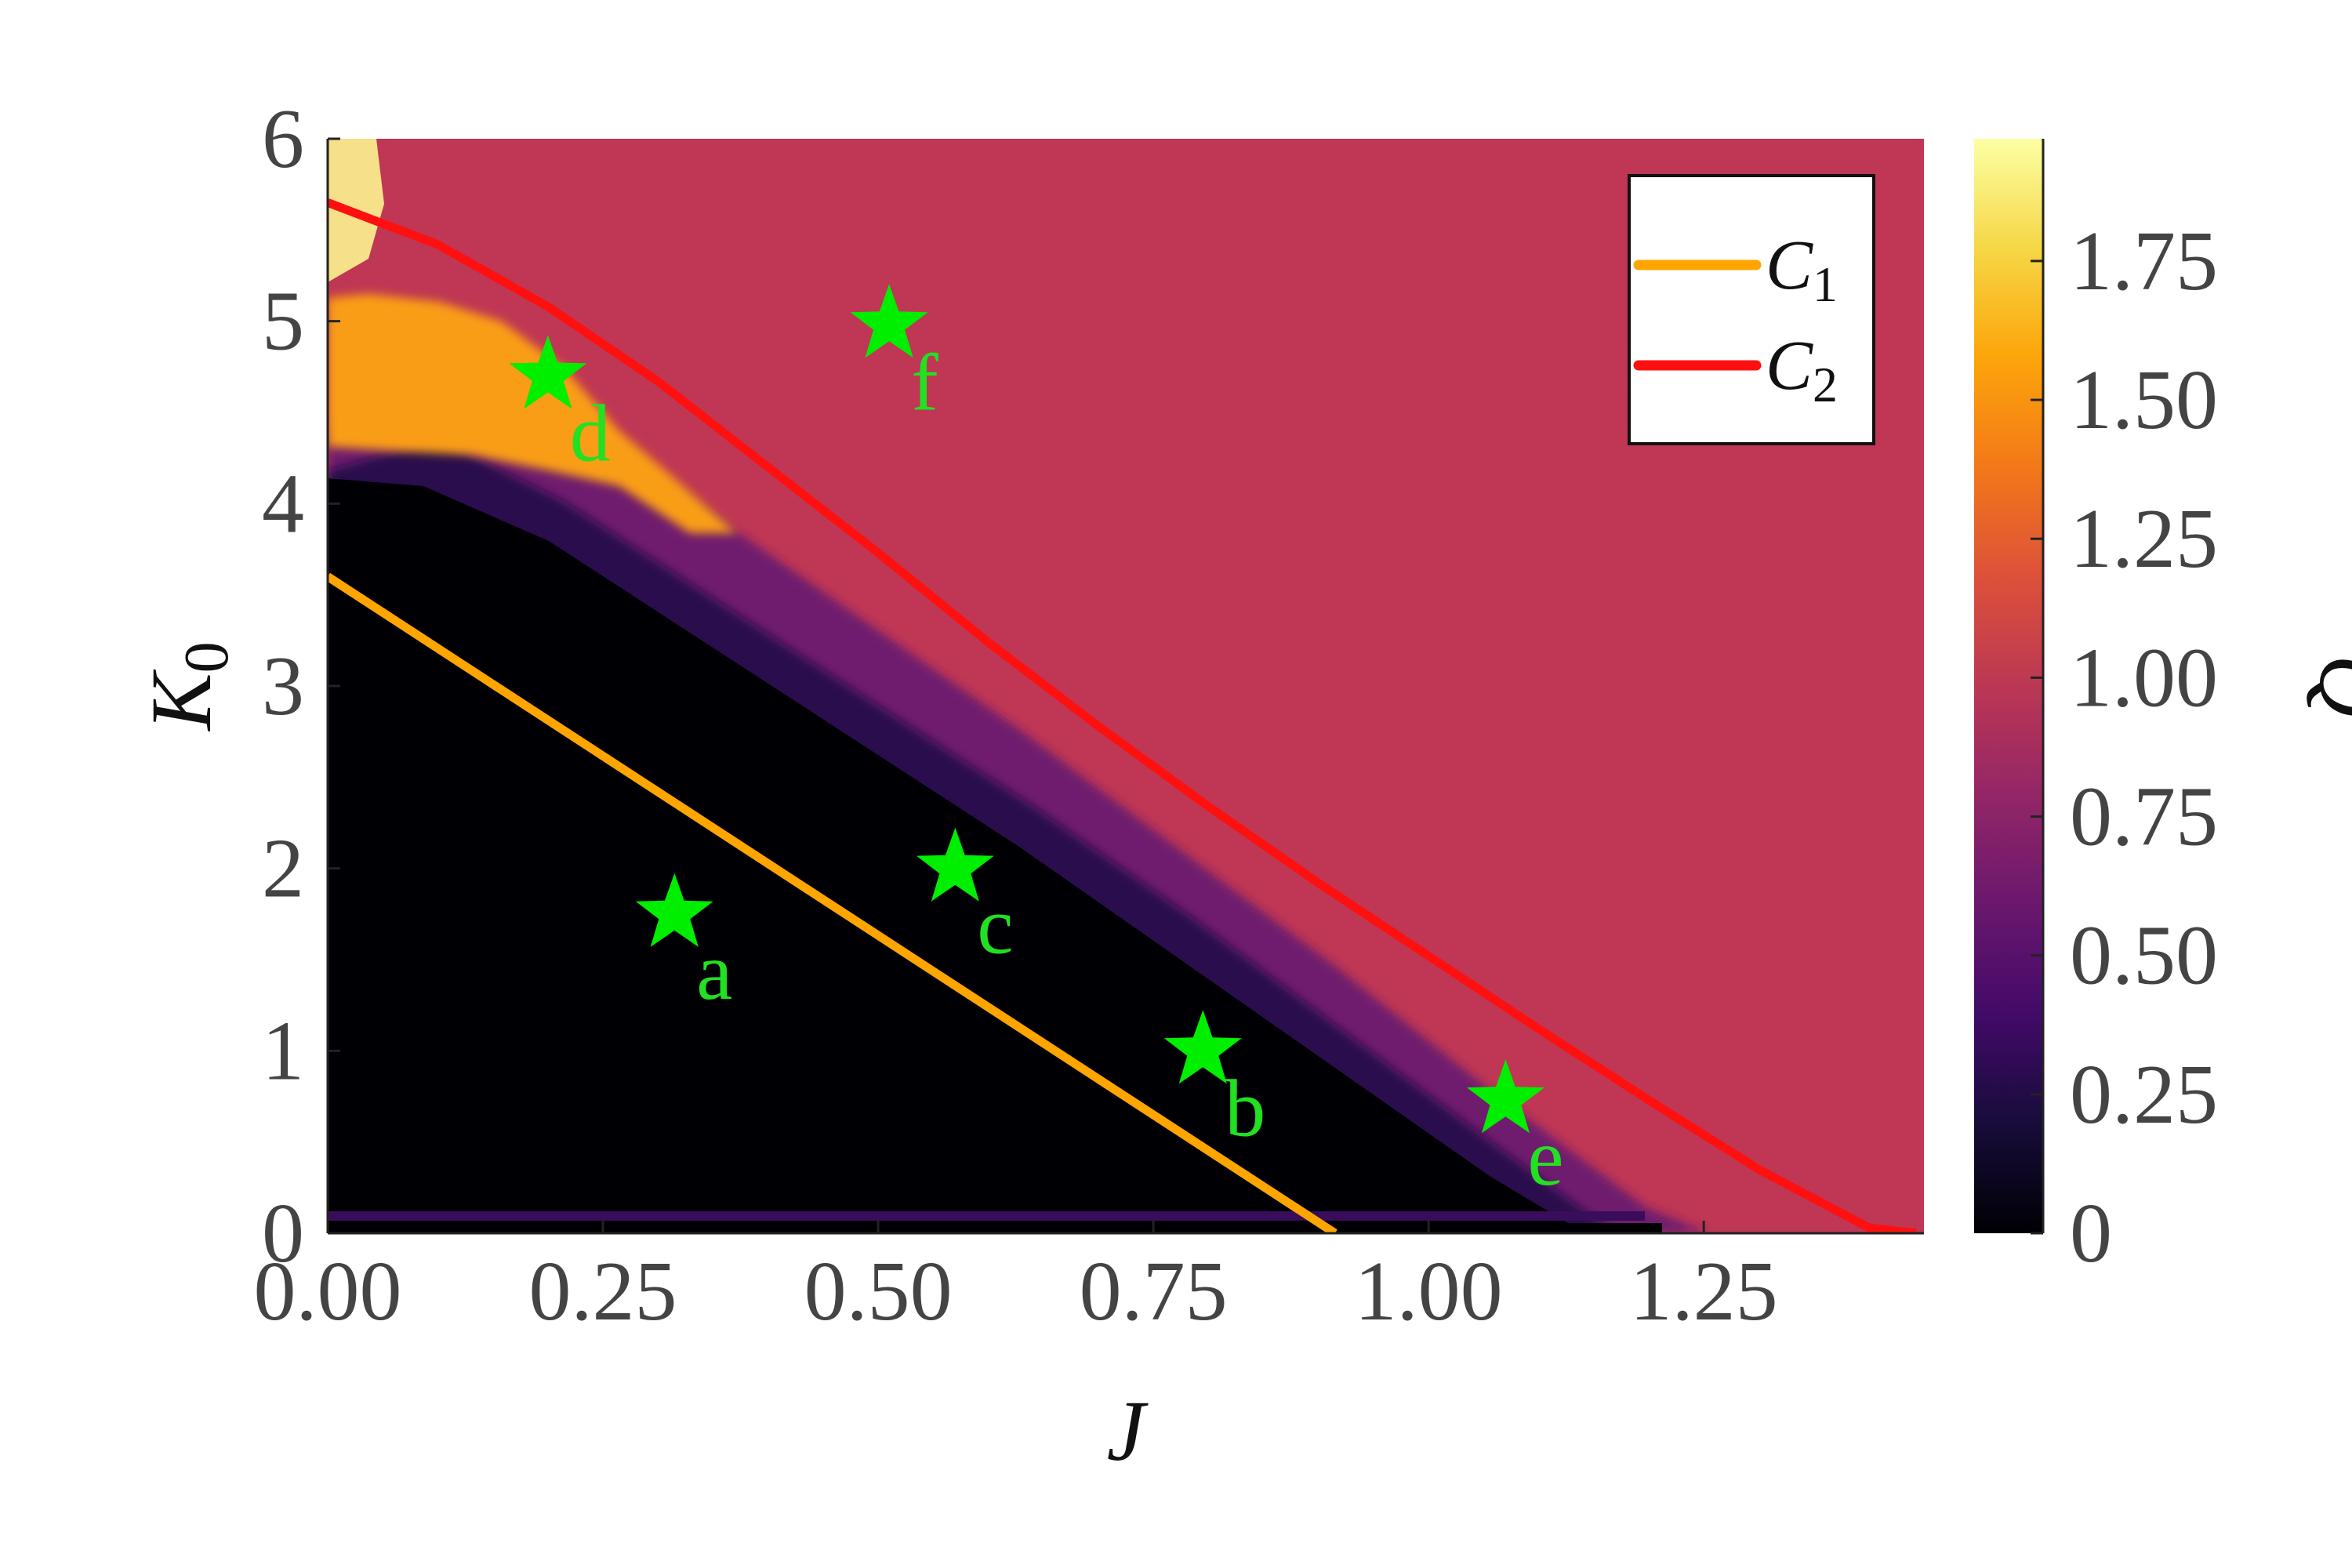 The height and width of the screenshot is (1568, 2352). What do you see at coordinates (714, 972) in the screenshot?
I see `marker-label-a: a` at bounding box center [714, 972].